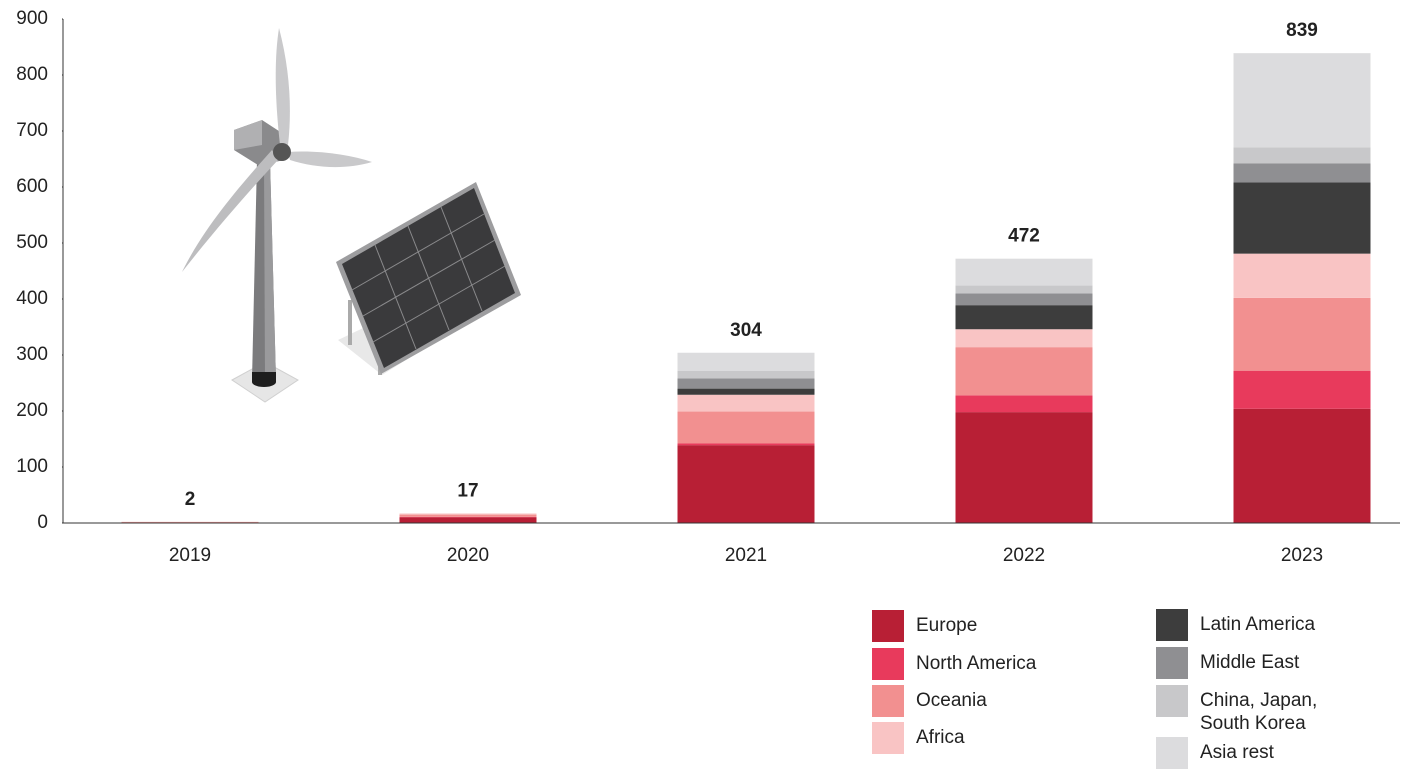  What do you see at coordinates (1024, 236) in the screenshot?
I see `total-label: 472` at bounding box center [1024, 236].